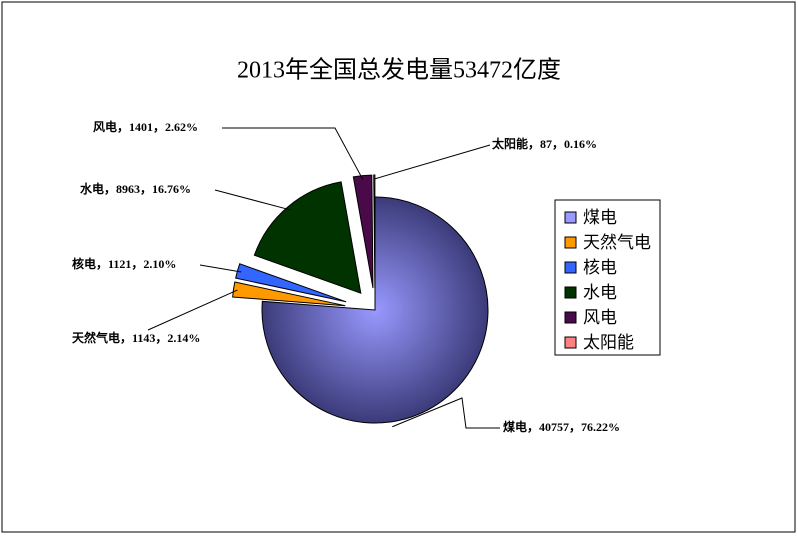  I want to click on legend-label: 太阳能, so click(608, 343).